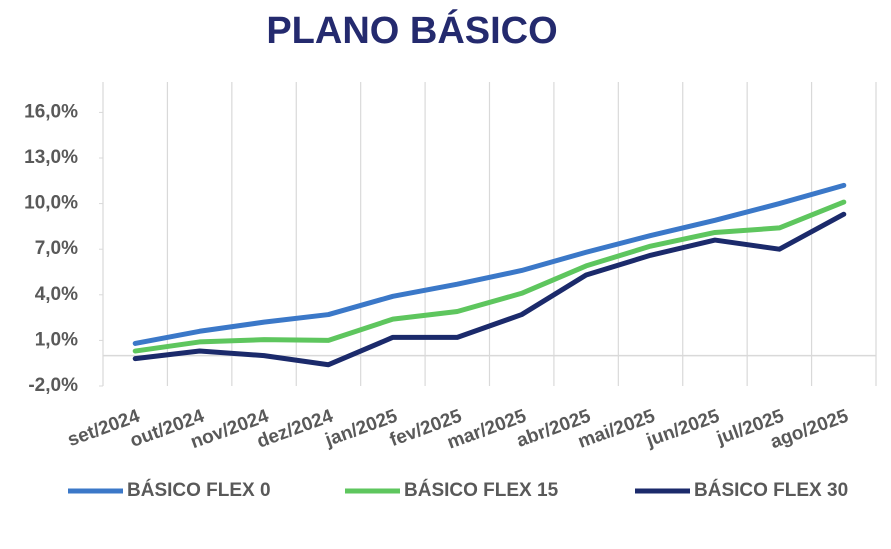  I want to click on legend-label: BÁSICO FLEX 30, so click(771, 490).